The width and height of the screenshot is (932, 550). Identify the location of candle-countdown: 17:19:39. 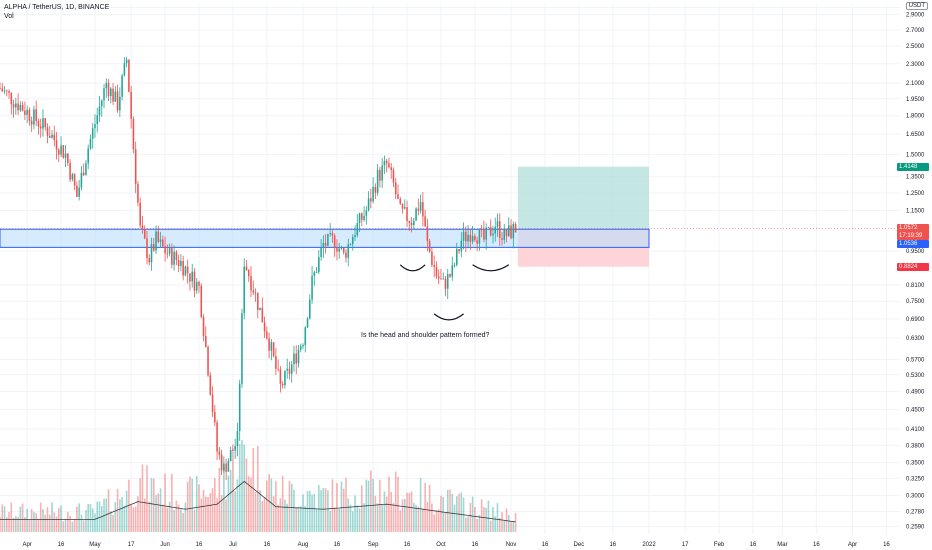
(911, 236).